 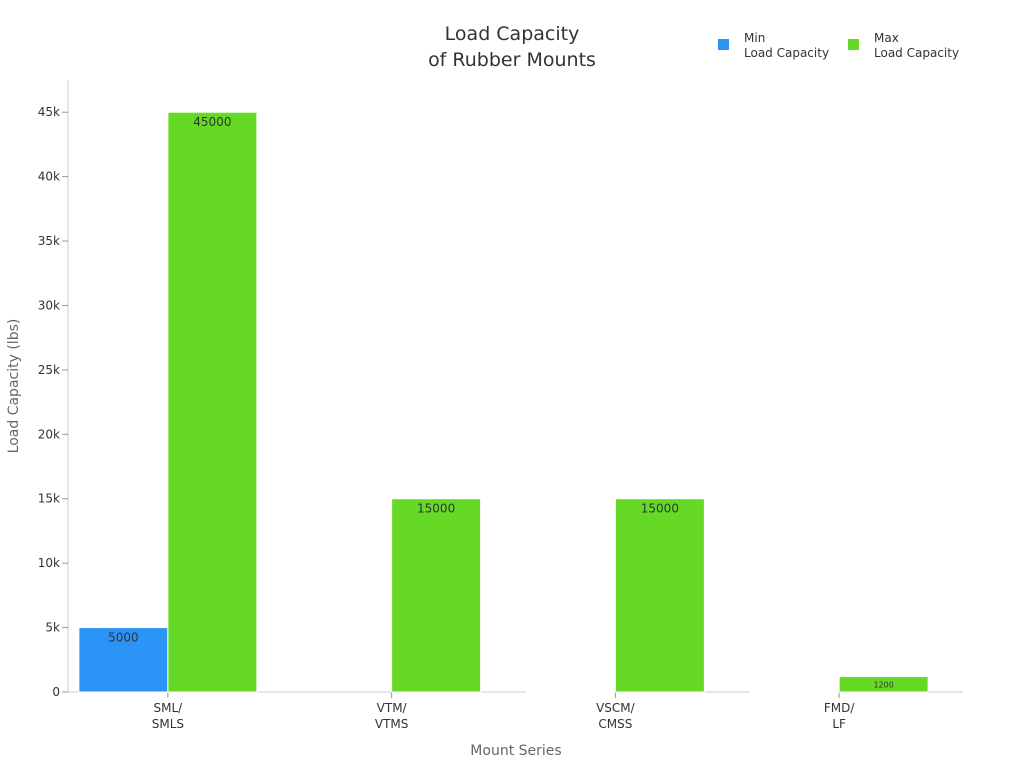 I want to click on chart-title-line-1: Load Capacity, so click(x=512, y=34).